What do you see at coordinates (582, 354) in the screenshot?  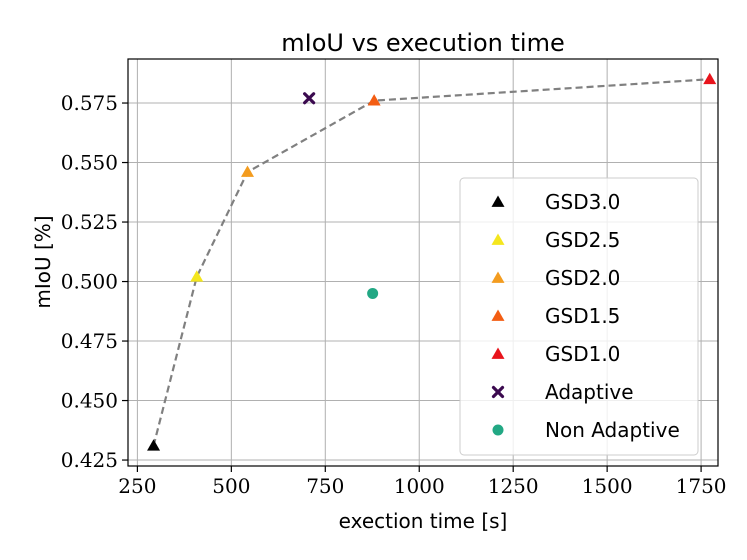 I see `legend-label: GSD1.0` at bounding box center [582, 354].